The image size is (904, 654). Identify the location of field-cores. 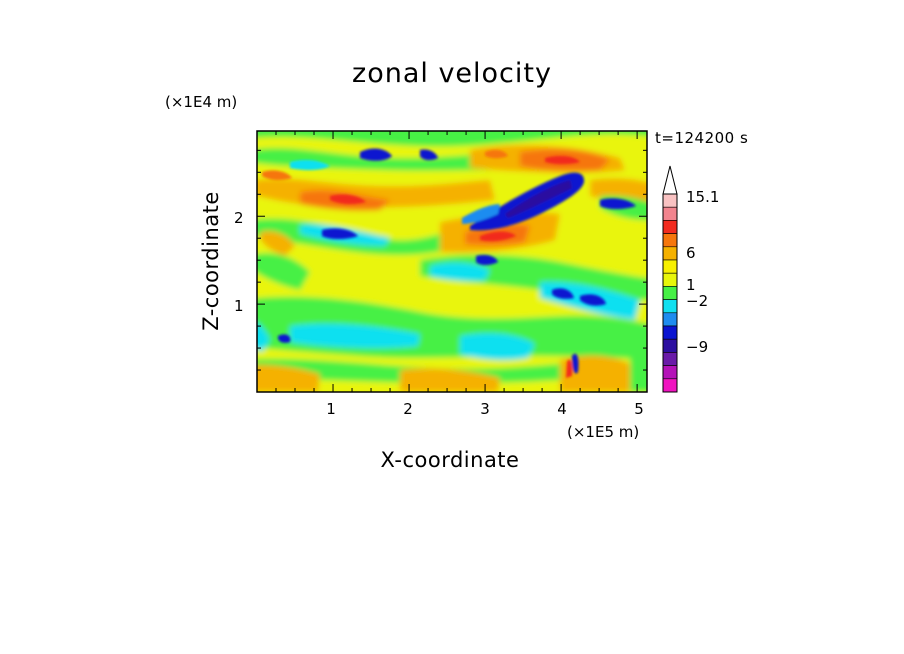
(449, 263).